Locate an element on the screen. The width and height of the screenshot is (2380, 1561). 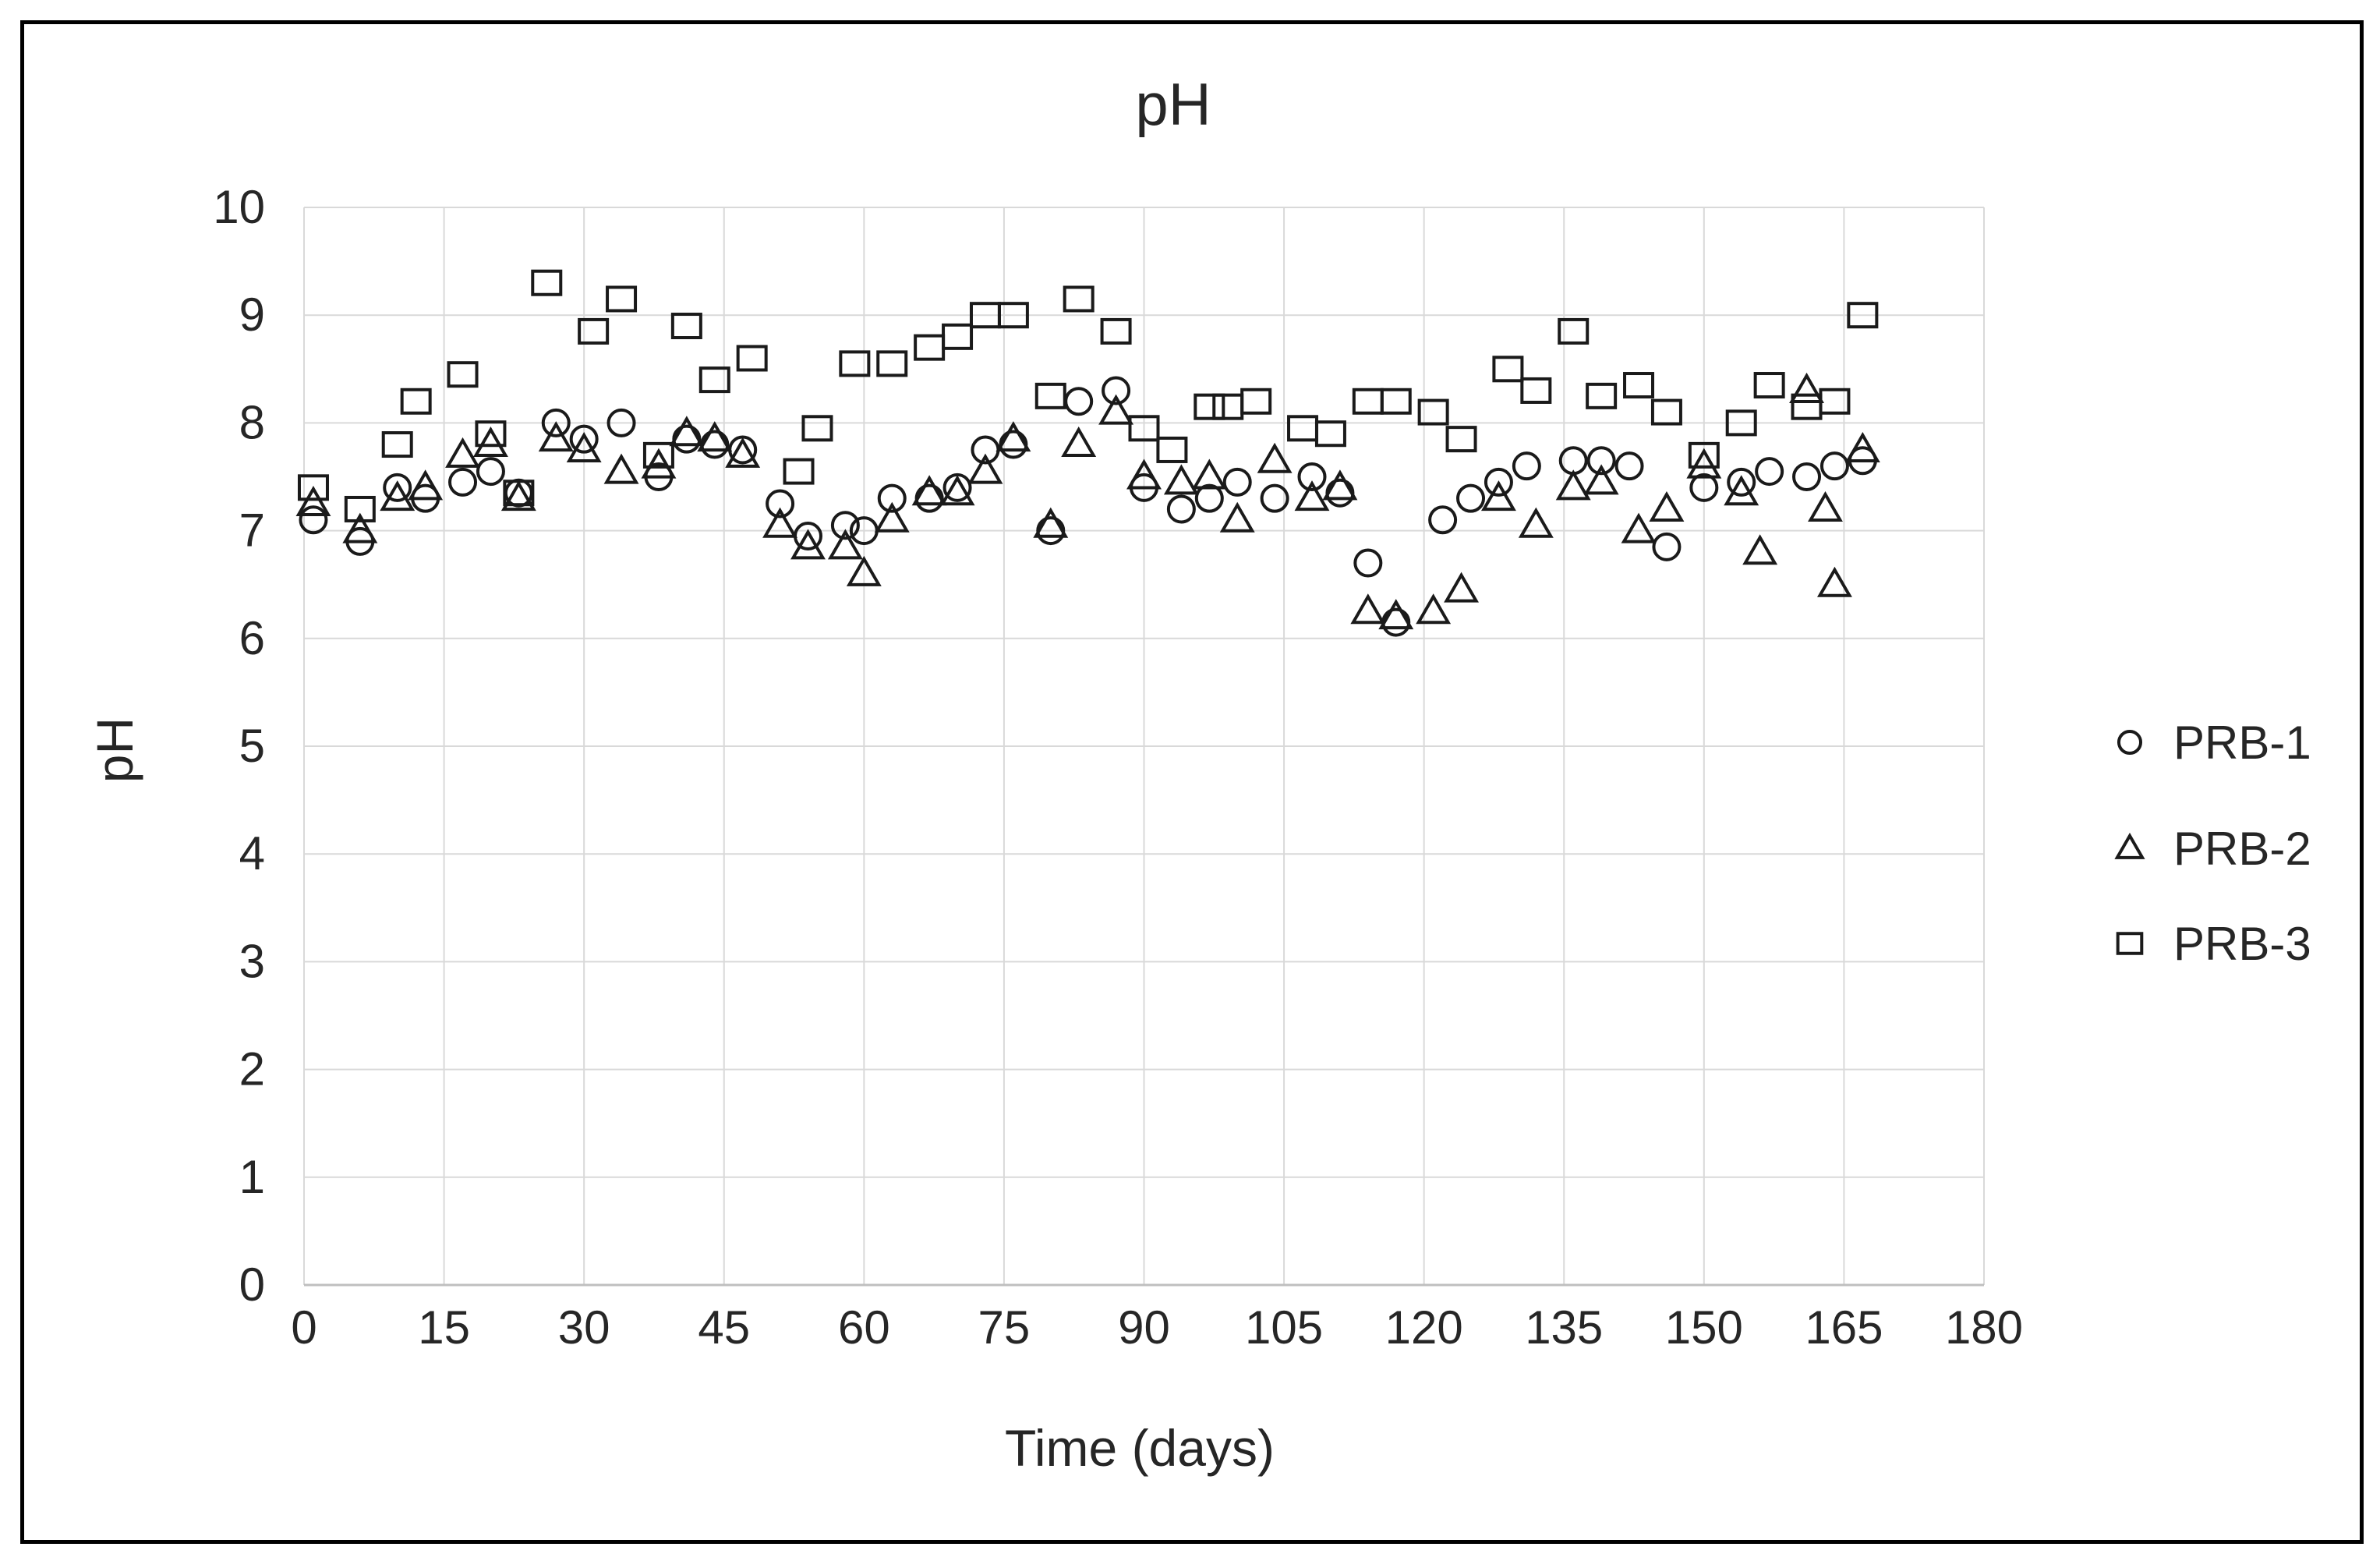
x-tick-label: 75 is located at coordinates (1004, 1327).